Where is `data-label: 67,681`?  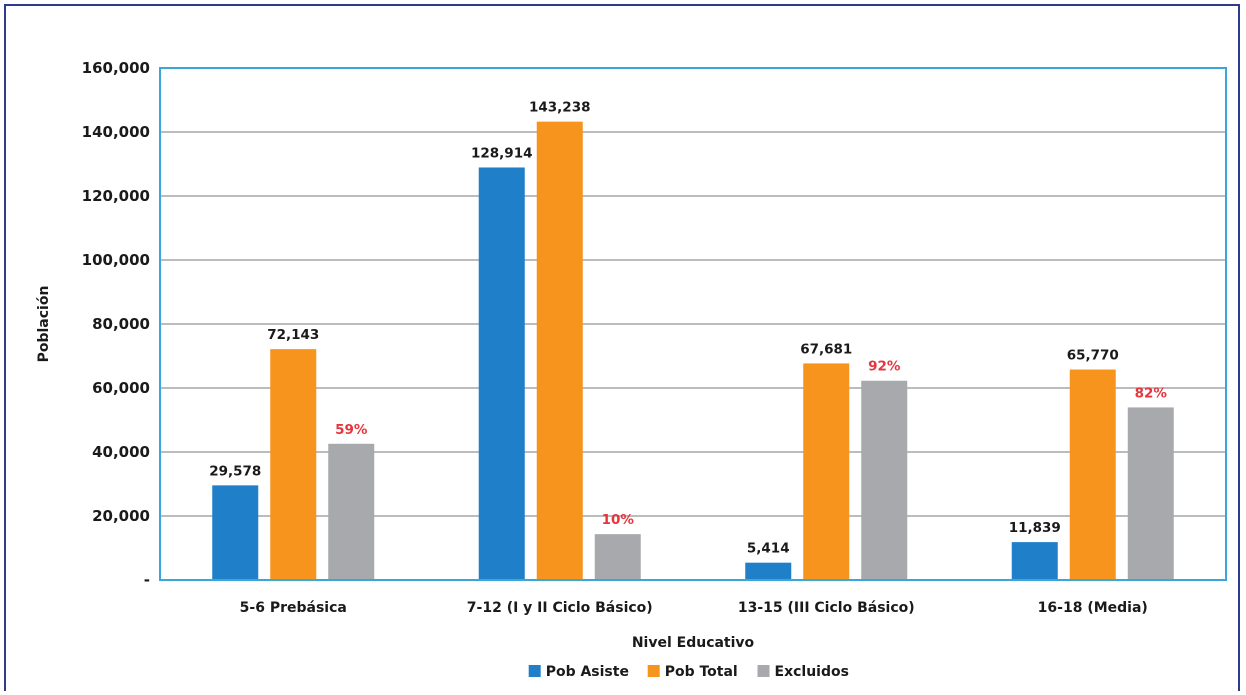
data-label: 67,681 is located at coordinates (826, 349).